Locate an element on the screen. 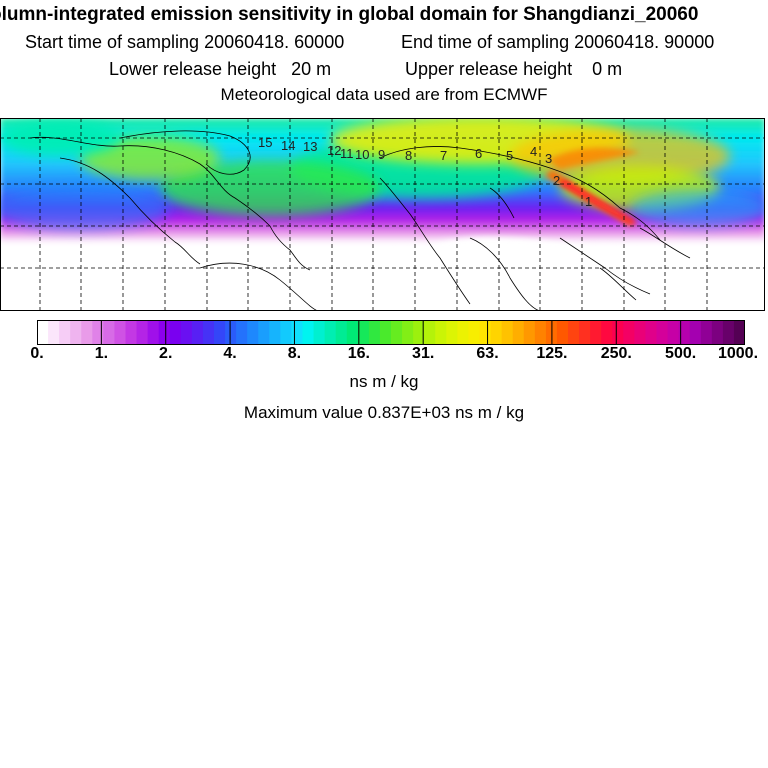 The width and height of the screenshot is (768, 768). colorbar-units: ns m / kg is located at coordinates (384, 381).